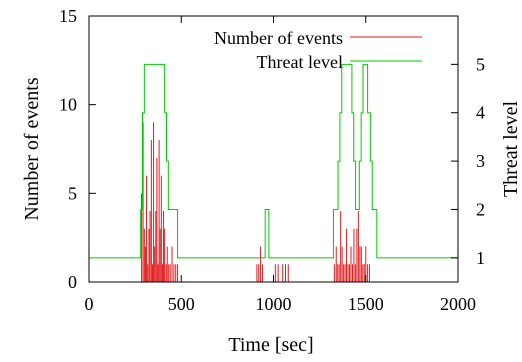  Describe the element at coordinates (89, 304) in the screenshot. I see `x-tick-label: 0` at that location.